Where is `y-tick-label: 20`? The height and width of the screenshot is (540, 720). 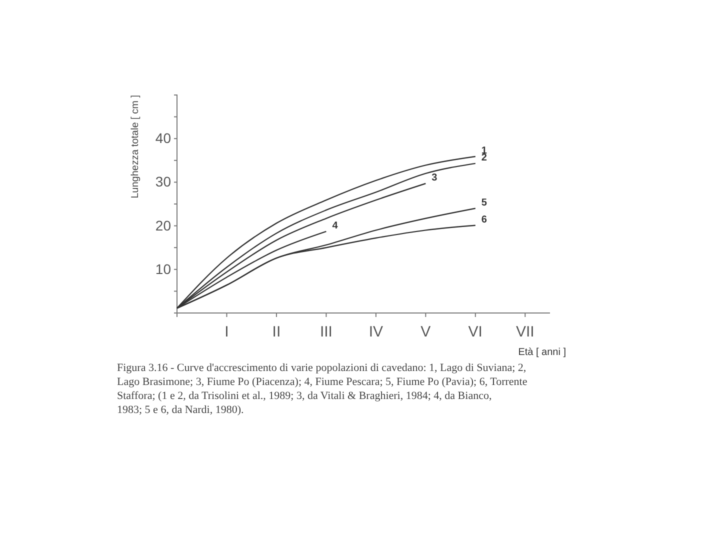
y-tick-label: 20 is located at coordinates (163, 225).